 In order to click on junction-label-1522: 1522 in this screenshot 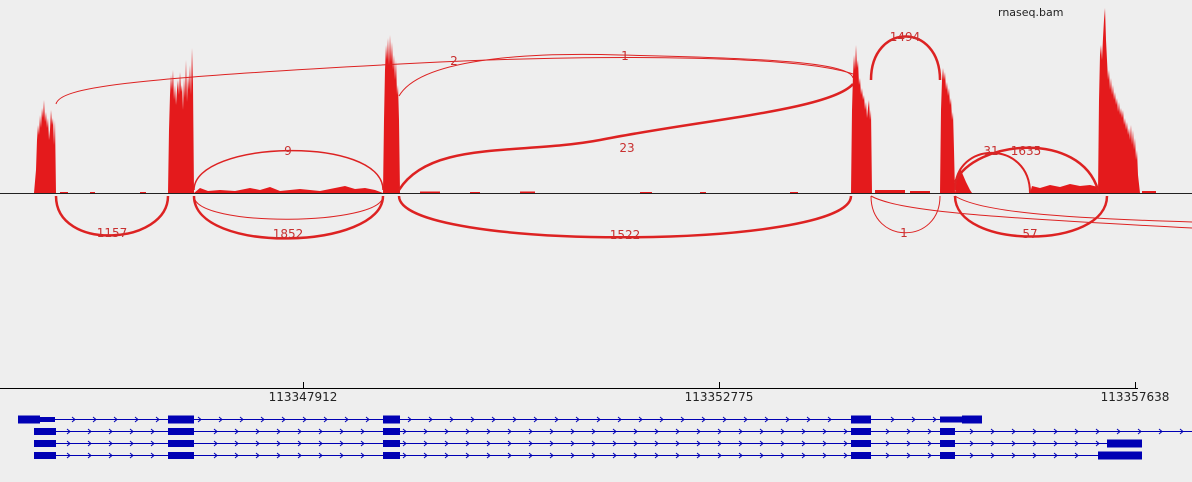, I will do `click(625, 235)`.